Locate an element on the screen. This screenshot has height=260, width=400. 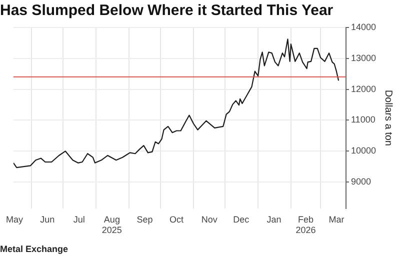
x-tick-label: Aug 2025 is located at coordinates (112, 225).